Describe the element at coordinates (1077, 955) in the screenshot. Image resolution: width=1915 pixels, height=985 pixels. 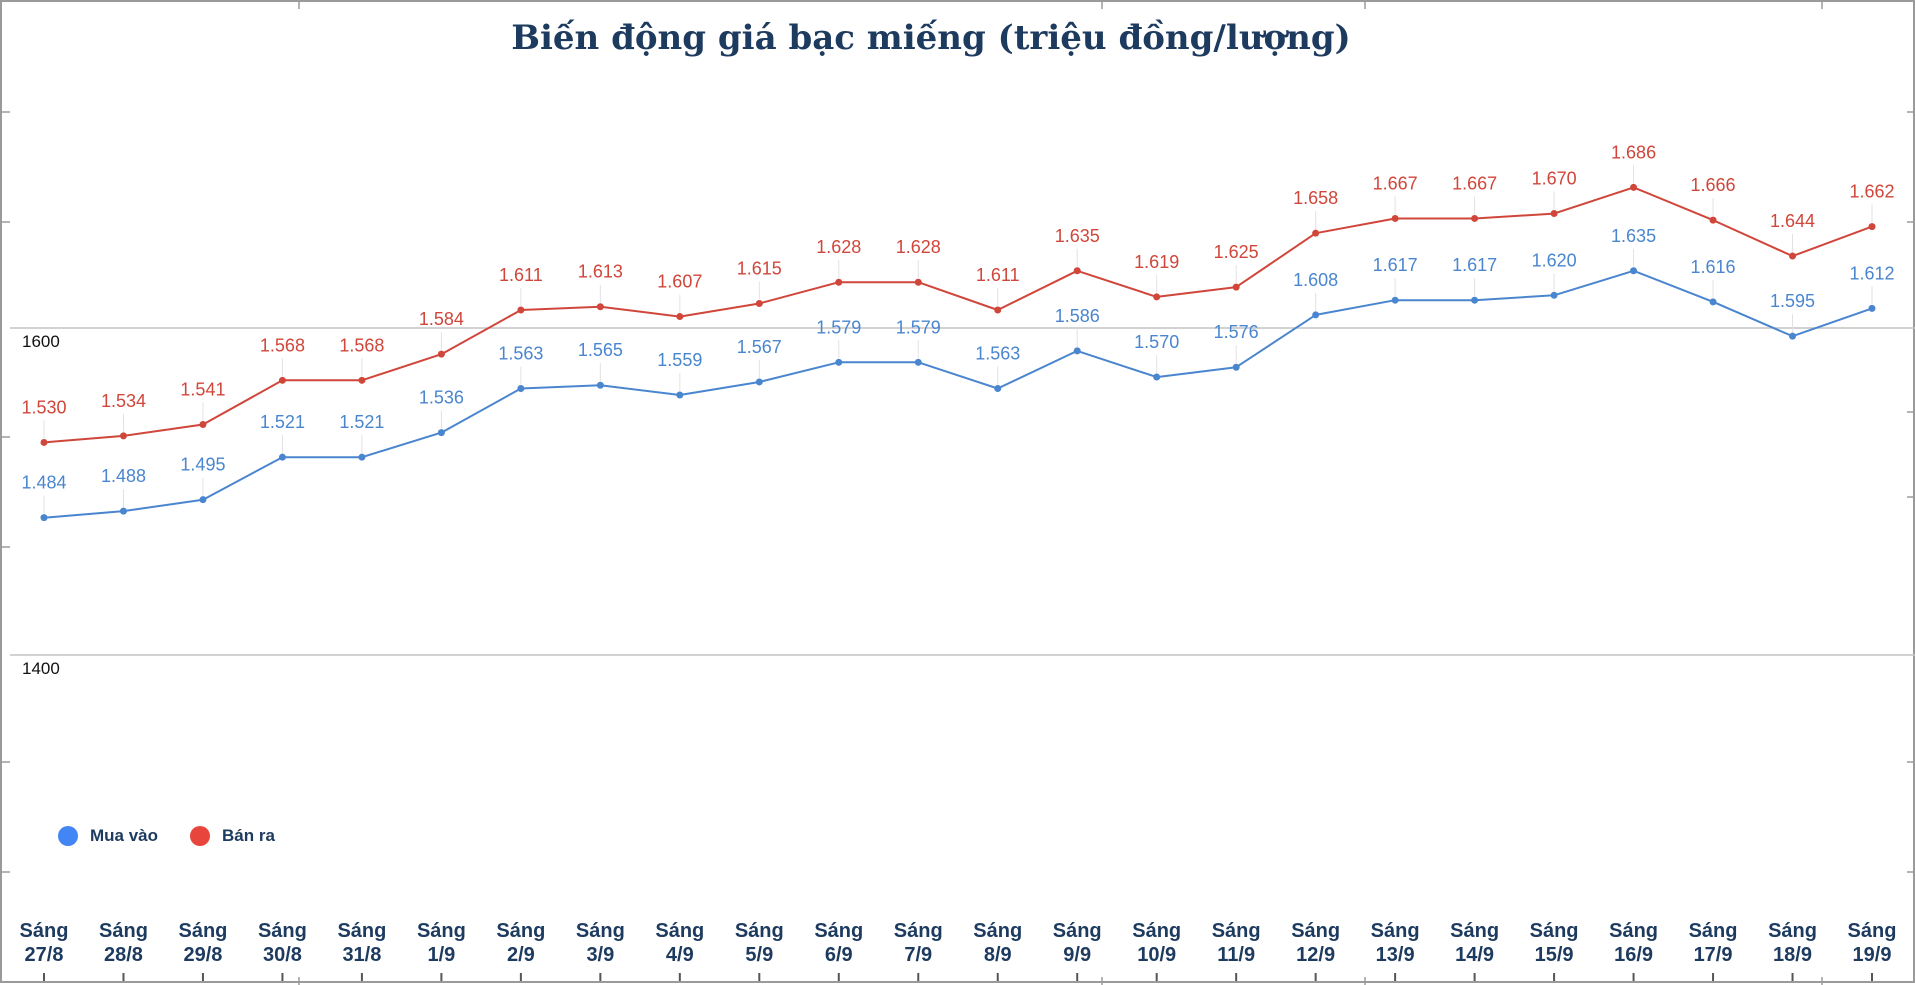
I see `x-tick-line: 9/9` at that location.